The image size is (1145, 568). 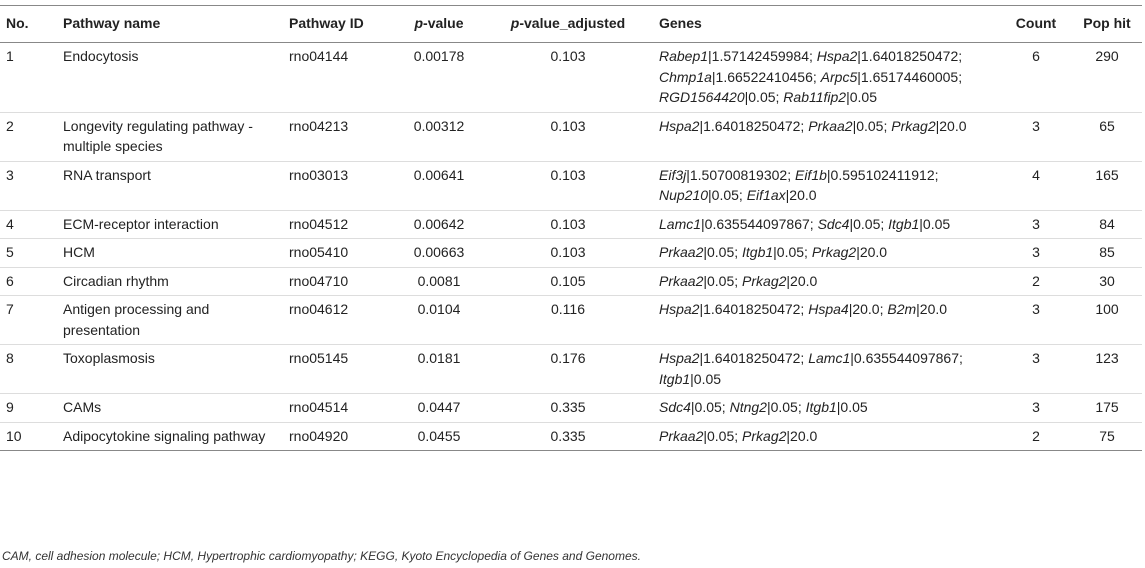 What do you see at coordinates (170, 281) in the screenshot?
I see `pathway-name: Circadian rhythm` at bounding box center [170, 281].